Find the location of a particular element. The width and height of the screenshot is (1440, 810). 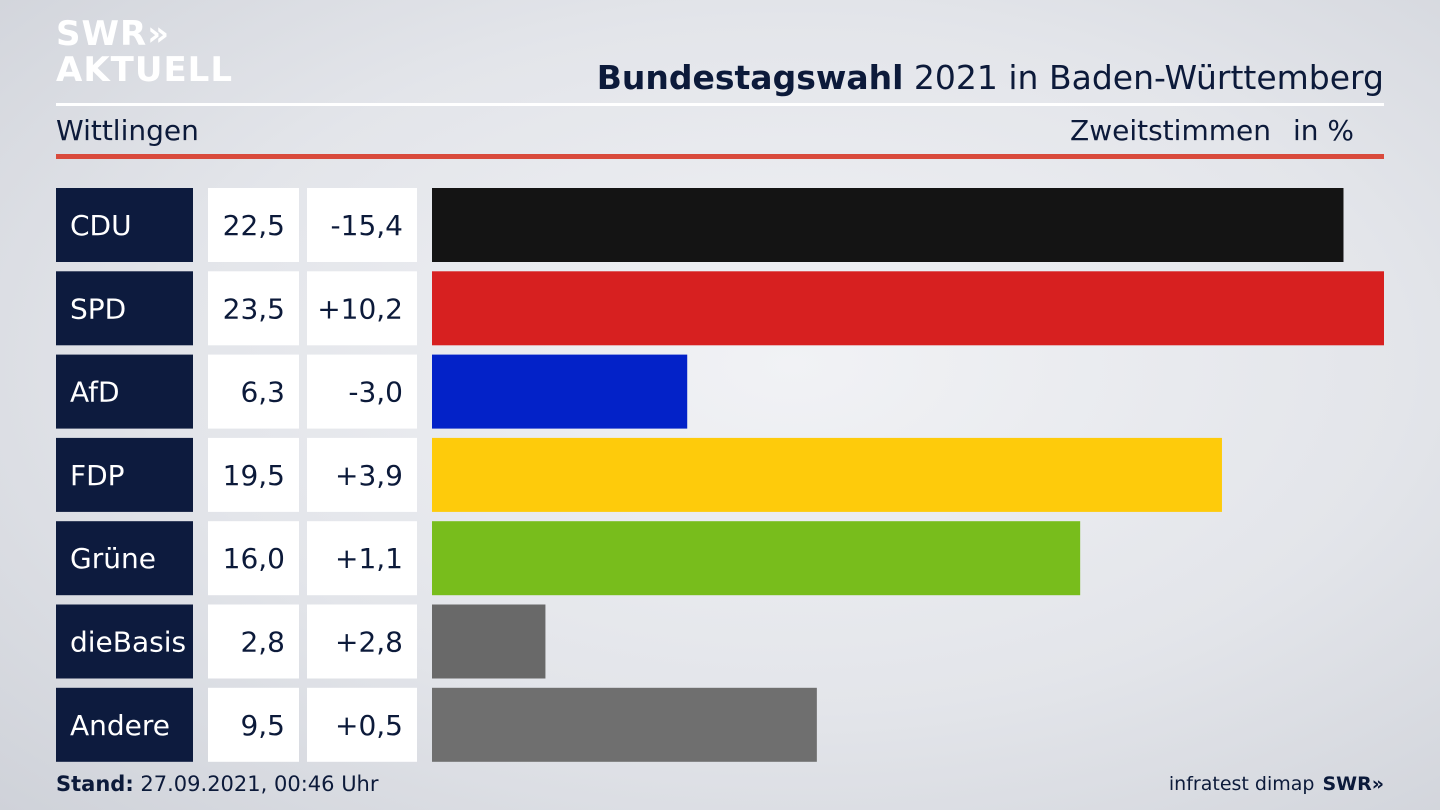

timestamp-label: Stand: is located at coordinates (95, 784).